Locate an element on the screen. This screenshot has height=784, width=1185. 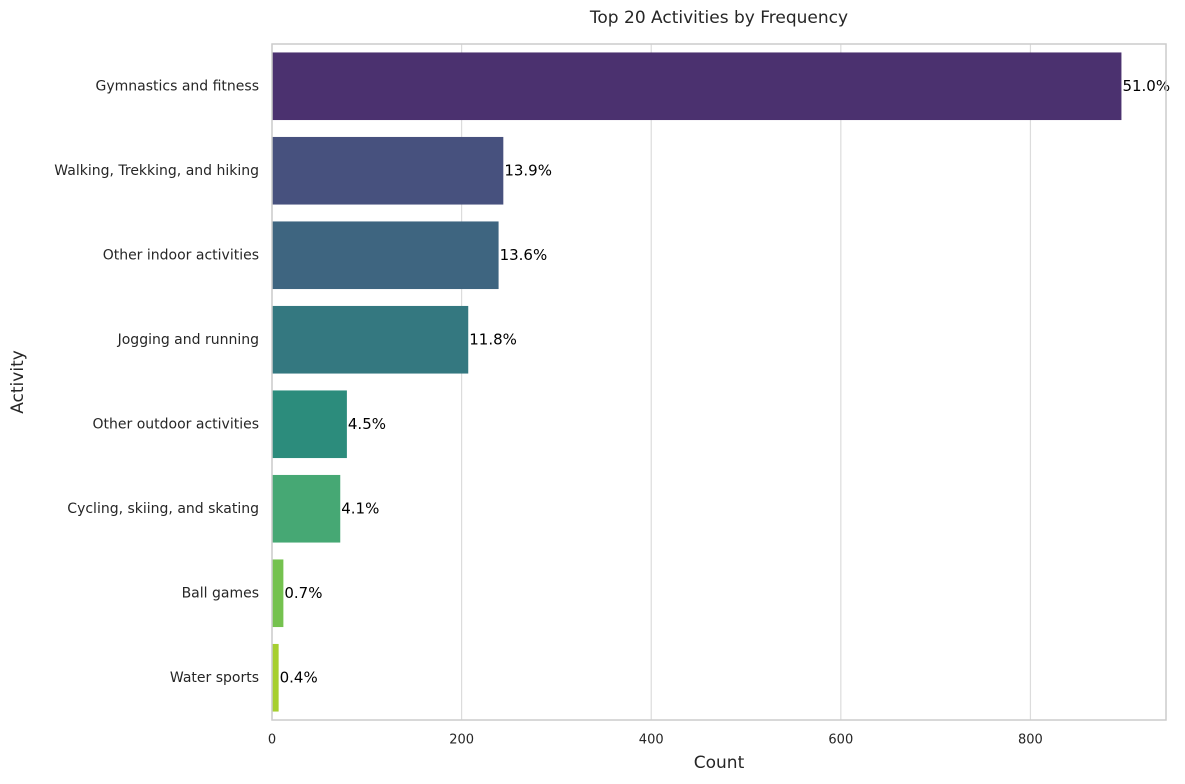
value-label: 11.8% is located at coordinates (493, 339).